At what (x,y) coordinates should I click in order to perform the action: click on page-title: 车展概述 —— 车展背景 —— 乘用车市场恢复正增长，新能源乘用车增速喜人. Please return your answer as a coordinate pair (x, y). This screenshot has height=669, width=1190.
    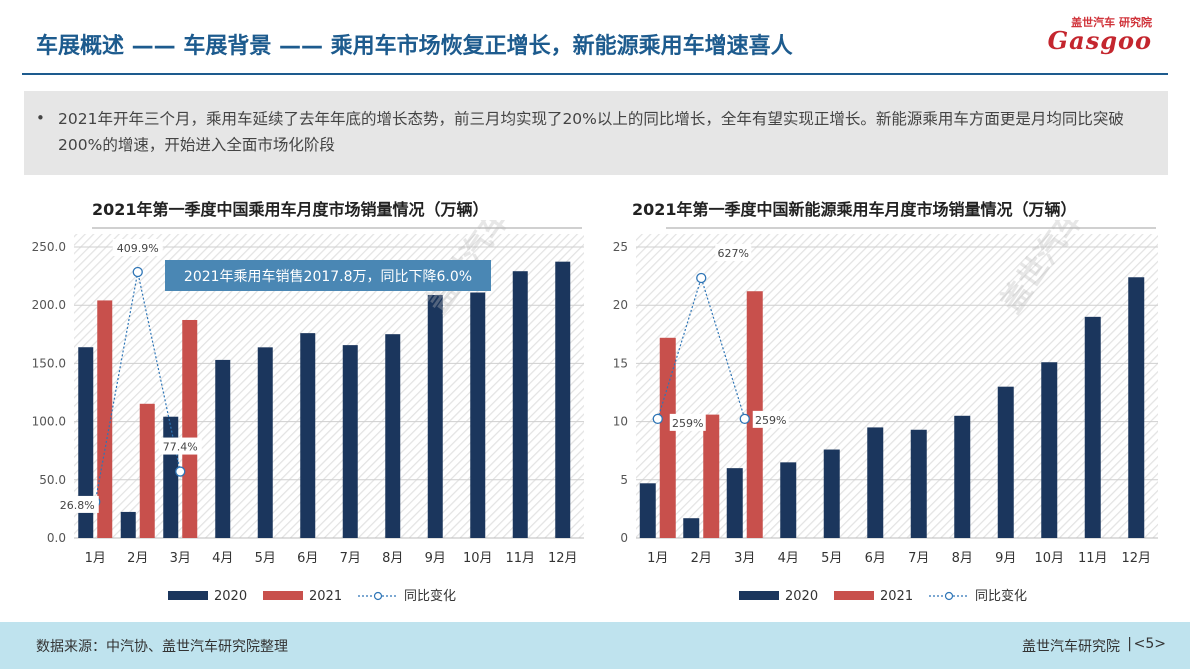
    Looking at the image, I should click on (414, 46).